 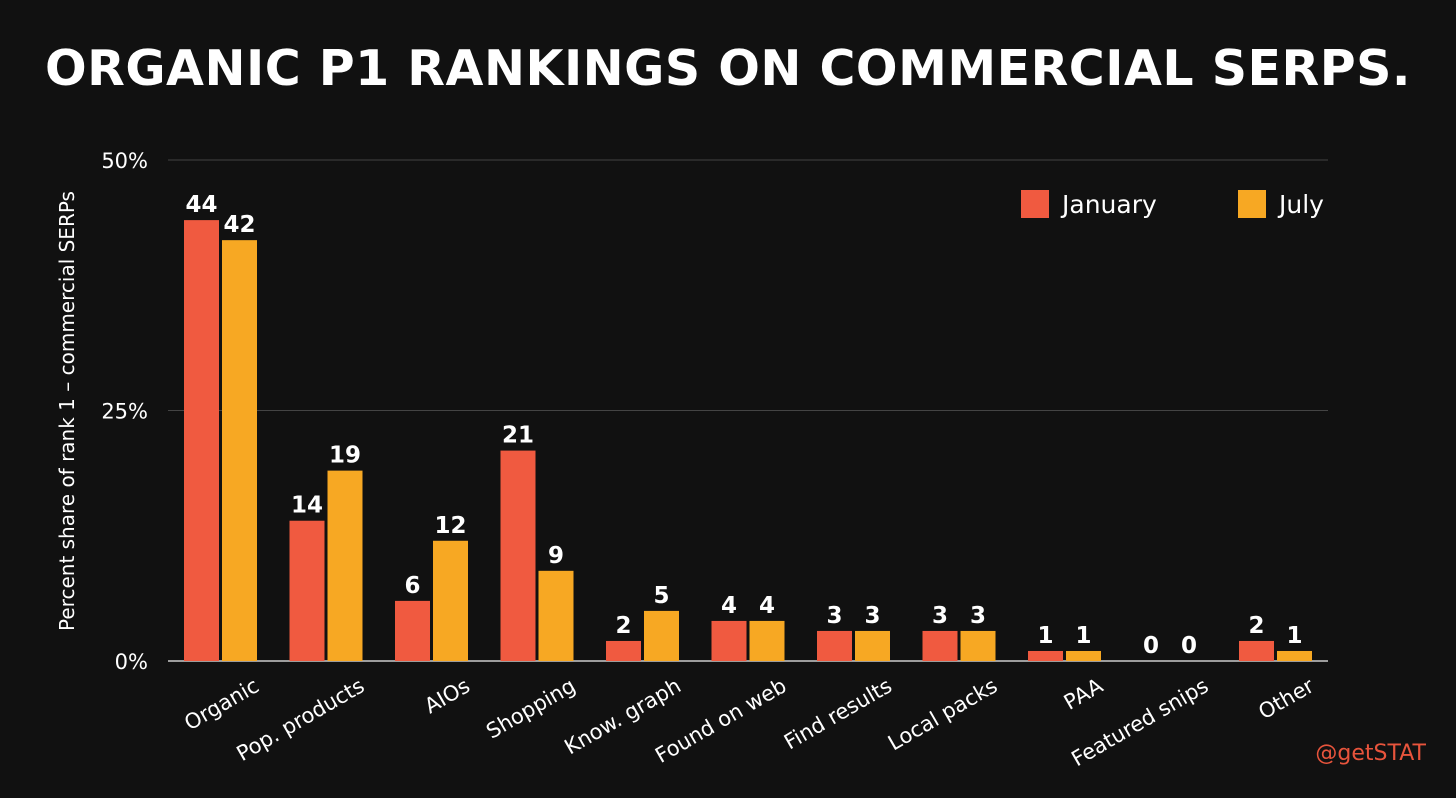 What do you see at coordinates (345, 456) in the screenshot?
I see `data-label: 19` at bounding box center [345, 456].